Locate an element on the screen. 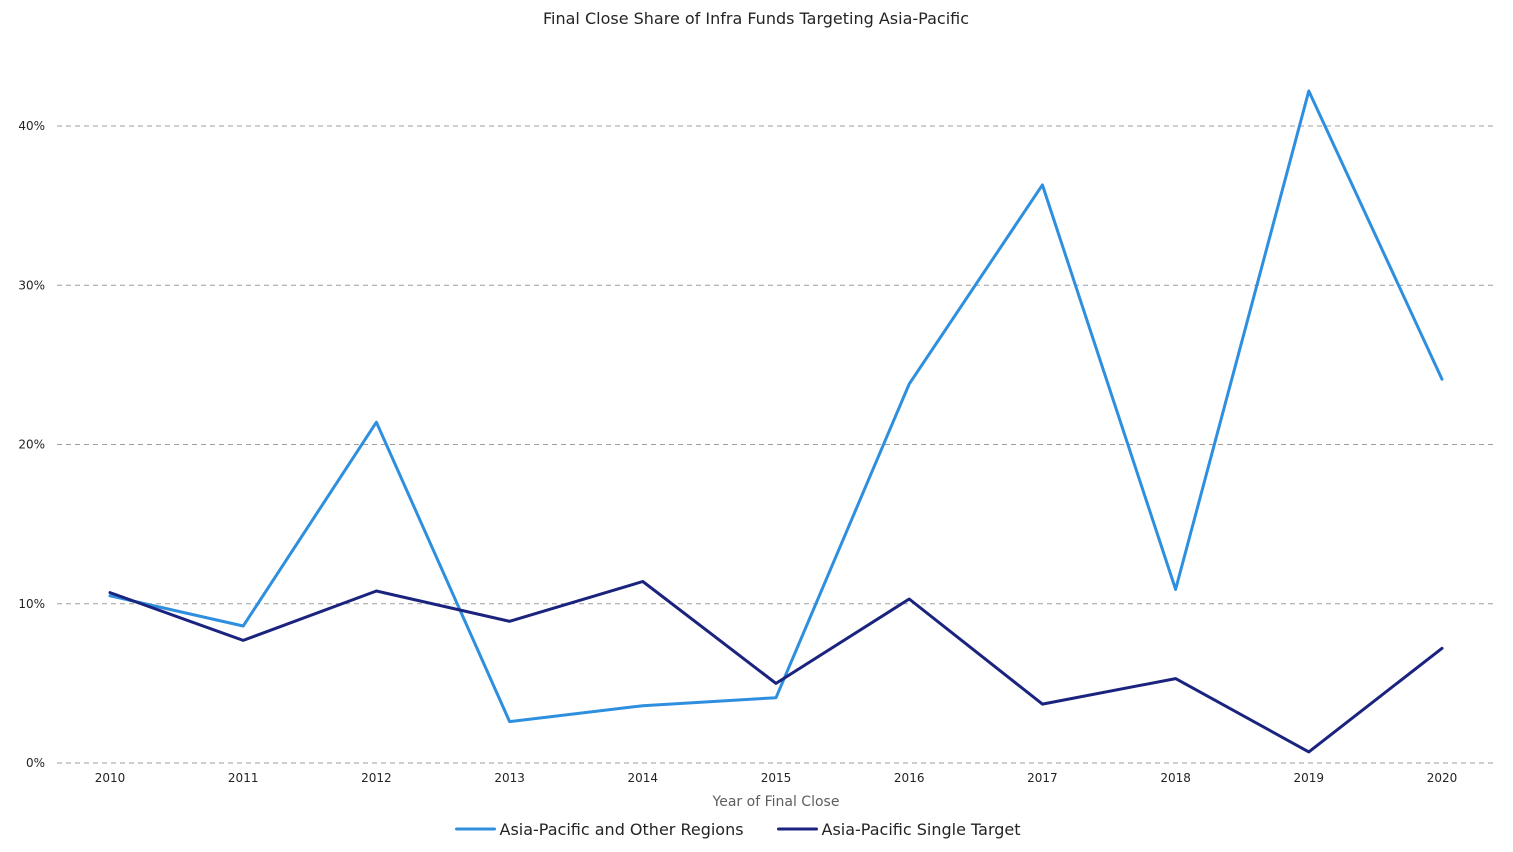  x-tick-label: 2016 is located at coordinates (909, 778).